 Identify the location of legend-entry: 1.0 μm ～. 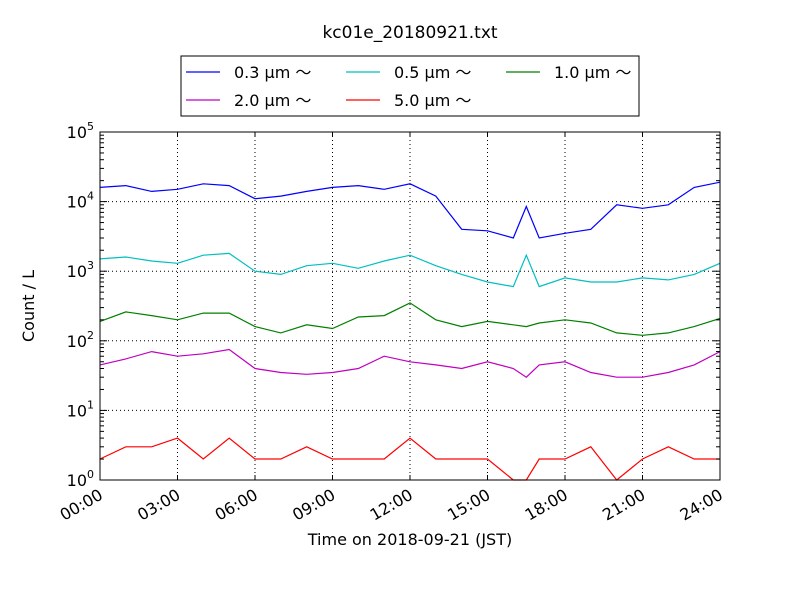
(592, 72).